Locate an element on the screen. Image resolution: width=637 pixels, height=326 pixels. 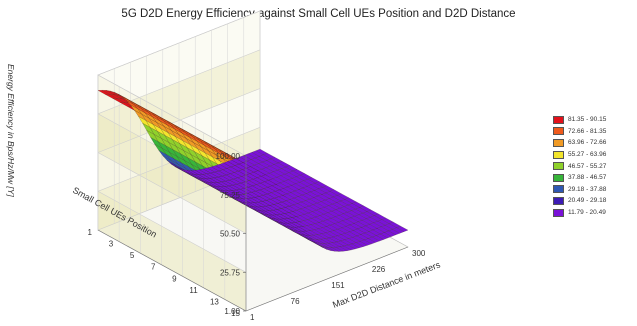
legend-label: 72.66 - 81.35 is located at coordinates (587, 131).